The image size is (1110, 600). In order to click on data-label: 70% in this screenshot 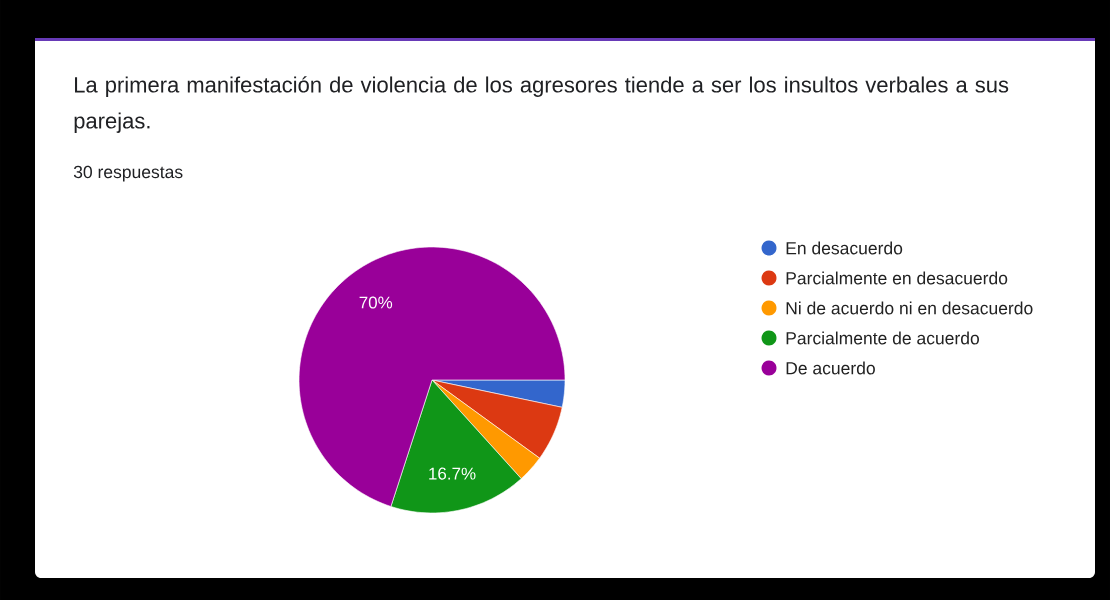, I will do `click(376, 302)`.